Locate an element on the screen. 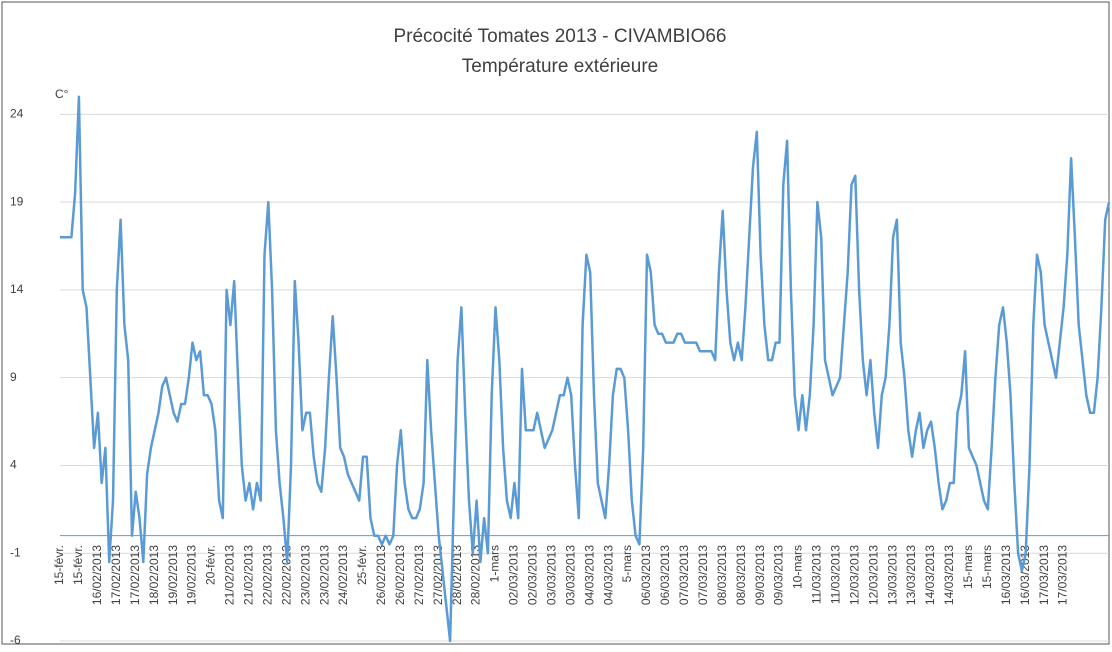 The height and width of the screenshot is (652, 1112). y-tick-label: -1 is located at coordinates (15, 552).